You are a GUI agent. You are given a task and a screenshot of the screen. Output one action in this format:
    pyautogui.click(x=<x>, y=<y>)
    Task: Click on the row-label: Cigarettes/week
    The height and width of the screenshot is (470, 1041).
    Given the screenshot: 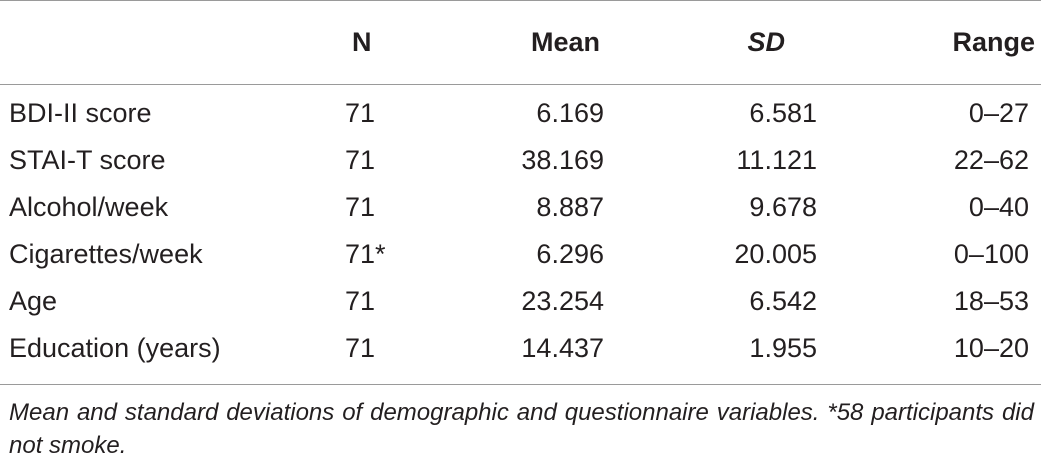 What is the action you would take?
    pyautogui.click(x=106, y=254)
    